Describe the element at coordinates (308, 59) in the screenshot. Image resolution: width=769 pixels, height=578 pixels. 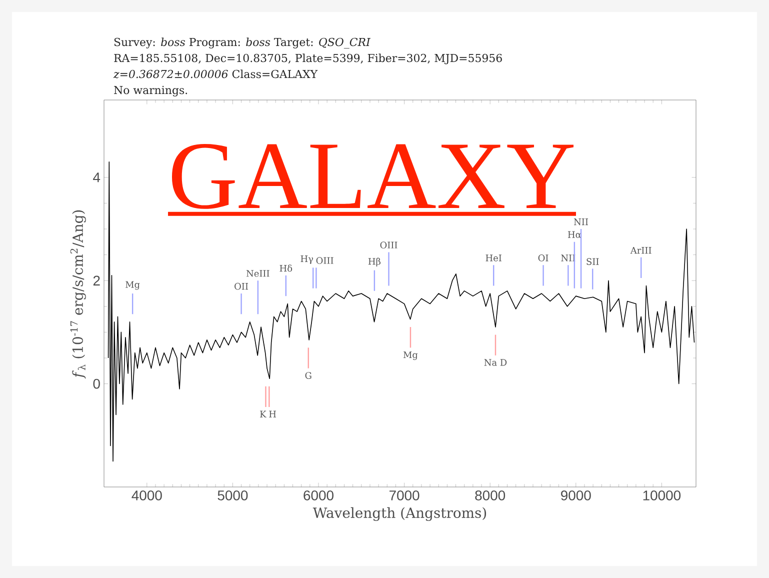
I see `chart-subtitle: RA=185.55108, Dec=10.83705, Plate=5399, Fiber=302, MJD=55956` at that location.